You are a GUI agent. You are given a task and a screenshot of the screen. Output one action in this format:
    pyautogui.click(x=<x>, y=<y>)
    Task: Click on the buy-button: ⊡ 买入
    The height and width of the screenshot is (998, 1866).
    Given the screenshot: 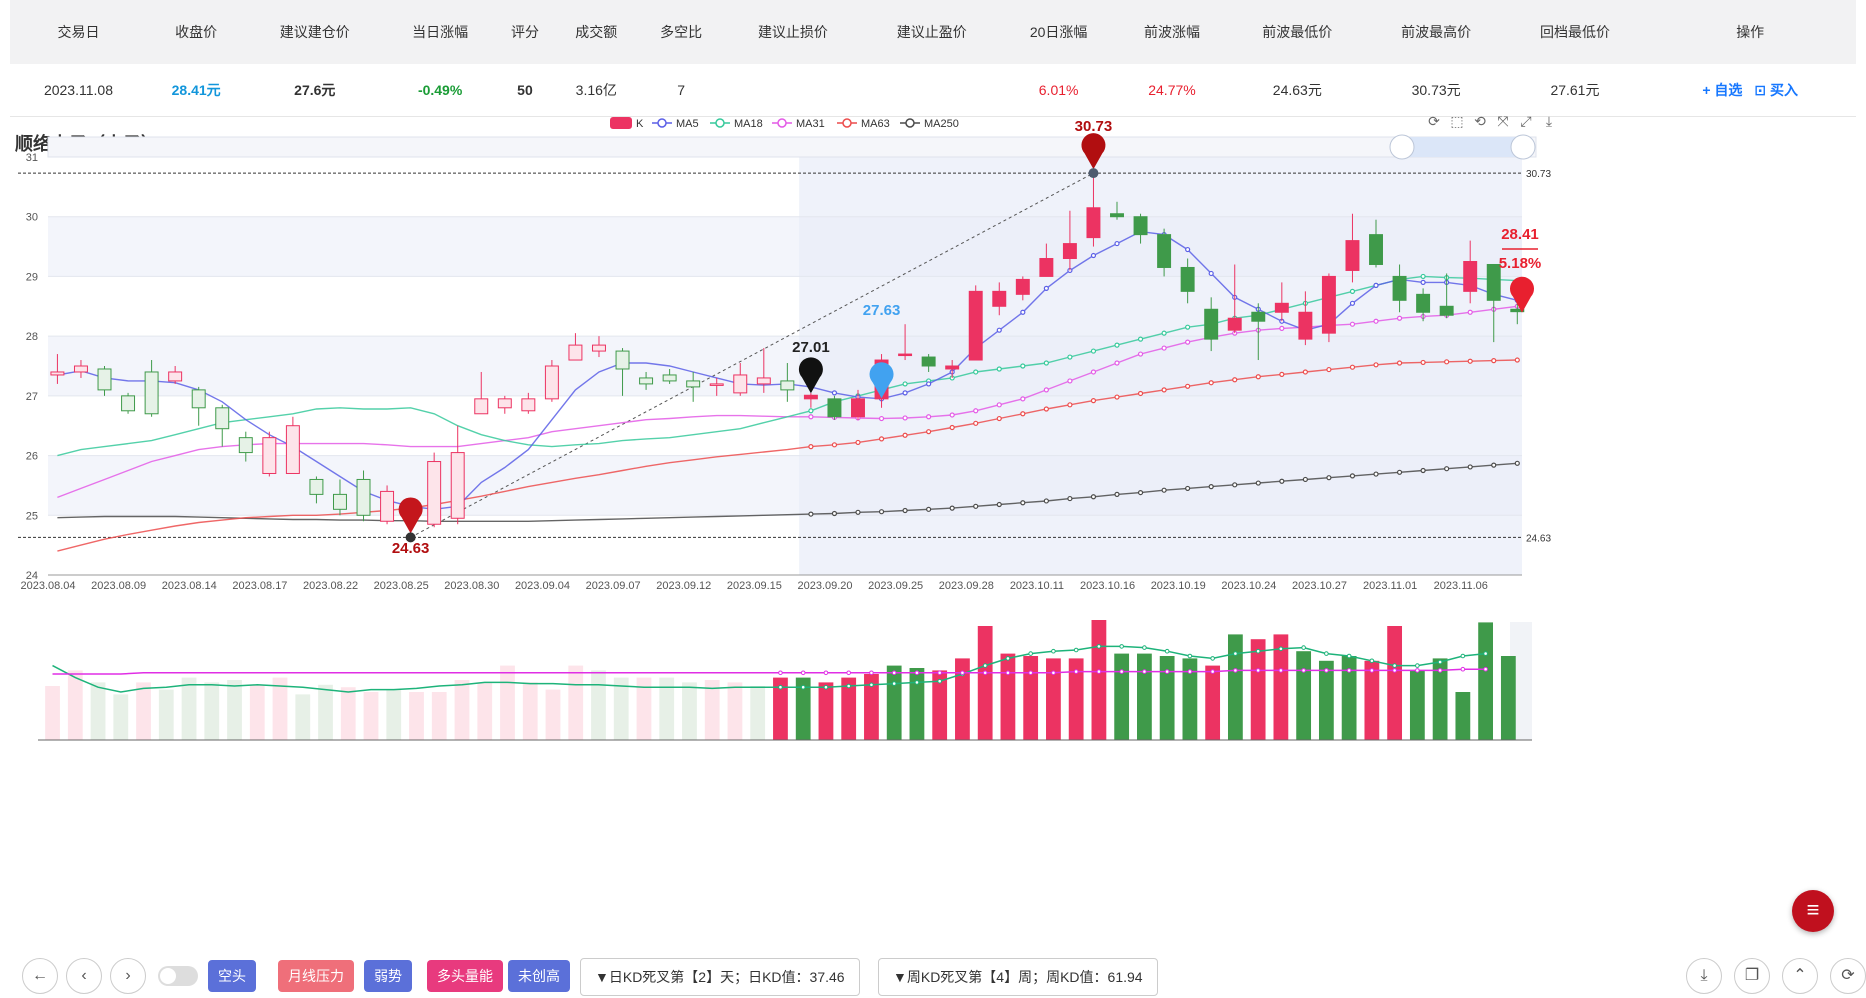 What is the action you would take?
    pyautogui.click(x=1776, y=90)
    